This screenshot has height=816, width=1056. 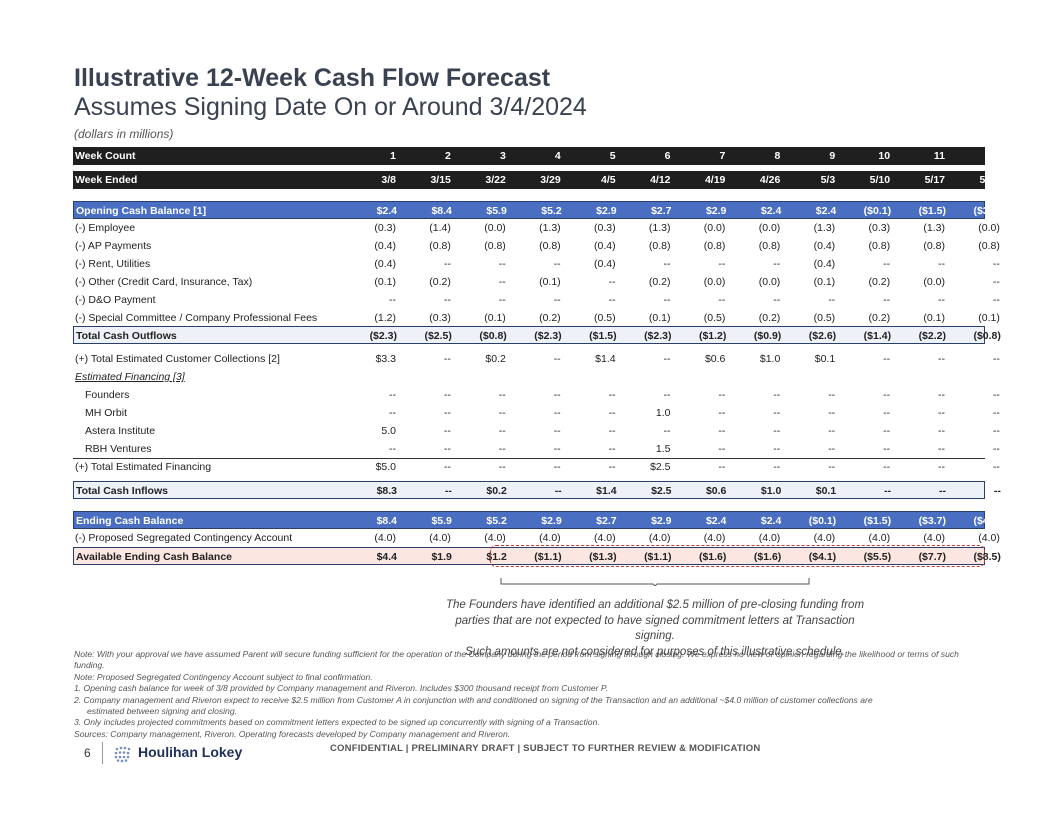 What do you see at coordinates (550, 318) in the screenshot?
I see `table-cell: (0.2)` at bounding box center [550, 318].